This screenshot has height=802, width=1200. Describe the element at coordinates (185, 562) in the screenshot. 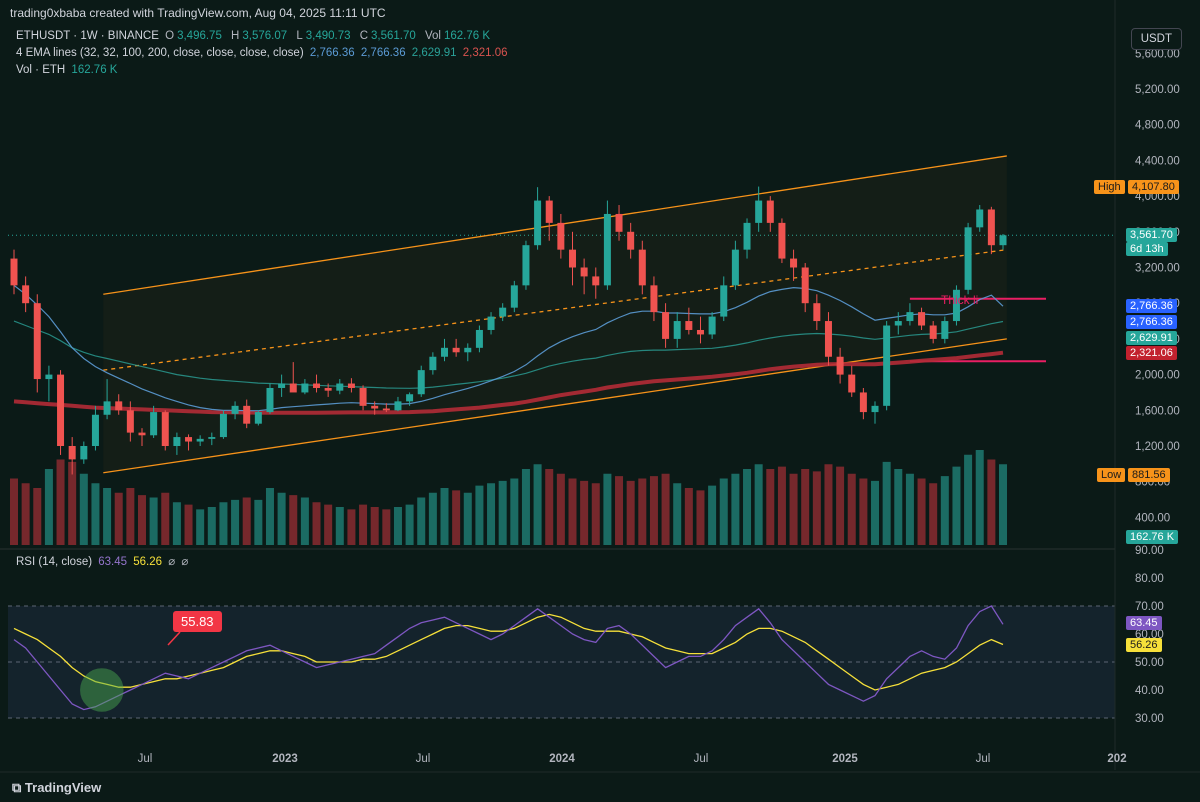

I see `eye-off-icon-2: ⌀` at that location.